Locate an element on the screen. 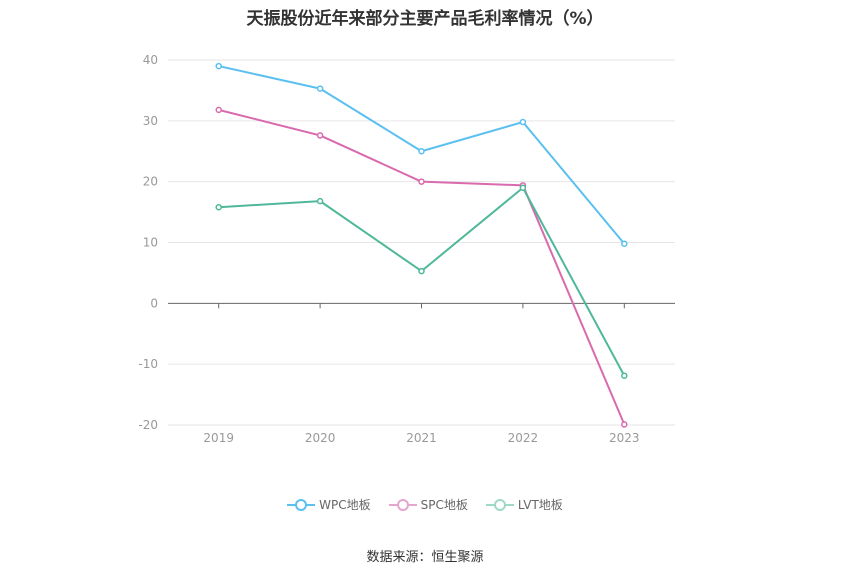  y-axis-ticks: 40 30 20 10 0 -10 -20 is located at coordinates (148, 242).